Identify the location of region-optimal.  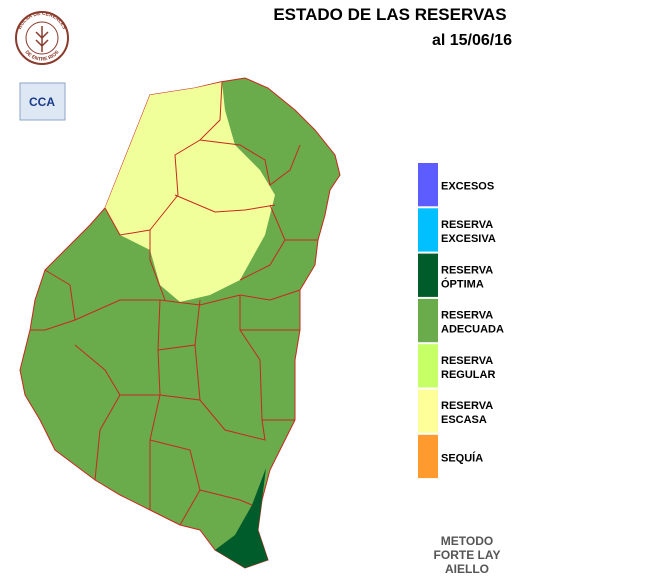
(241, 518).